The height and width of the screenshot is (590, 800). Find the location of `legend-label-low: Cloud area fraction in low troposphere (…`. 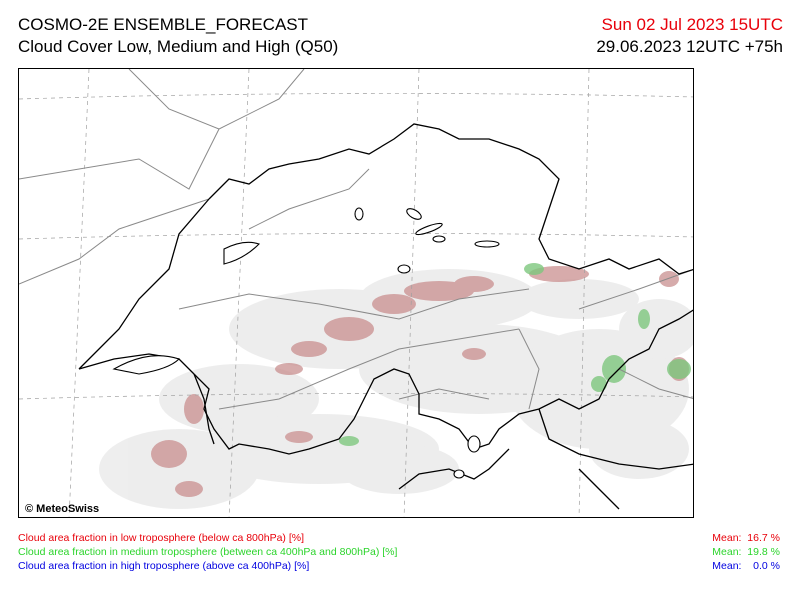

legend-label-low: Cloud area fraction in low troposphere (… is located at coordinates (161, 538).